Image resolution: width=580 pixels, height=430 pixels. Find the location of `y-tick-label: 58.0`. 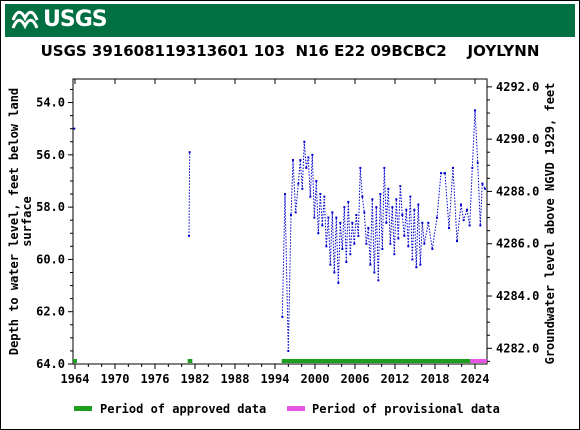

y-tick-label: 58.0 is located at coordinates (50, 207).